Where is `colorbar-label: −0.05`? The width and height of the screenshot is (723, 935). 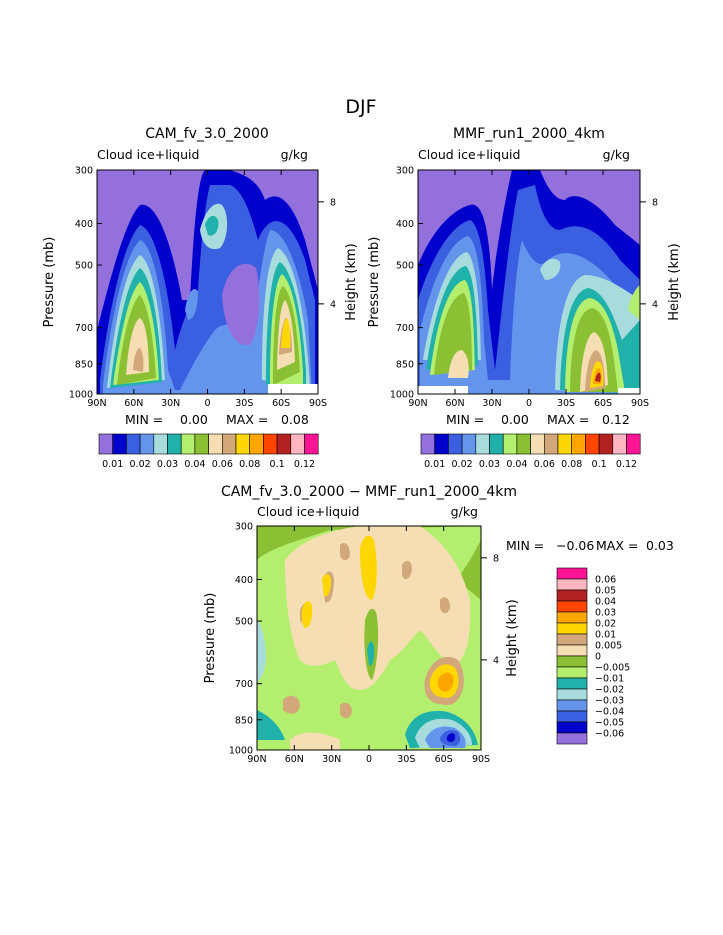
colorbar-label: −0.05 is located at coordinates (609, 723).